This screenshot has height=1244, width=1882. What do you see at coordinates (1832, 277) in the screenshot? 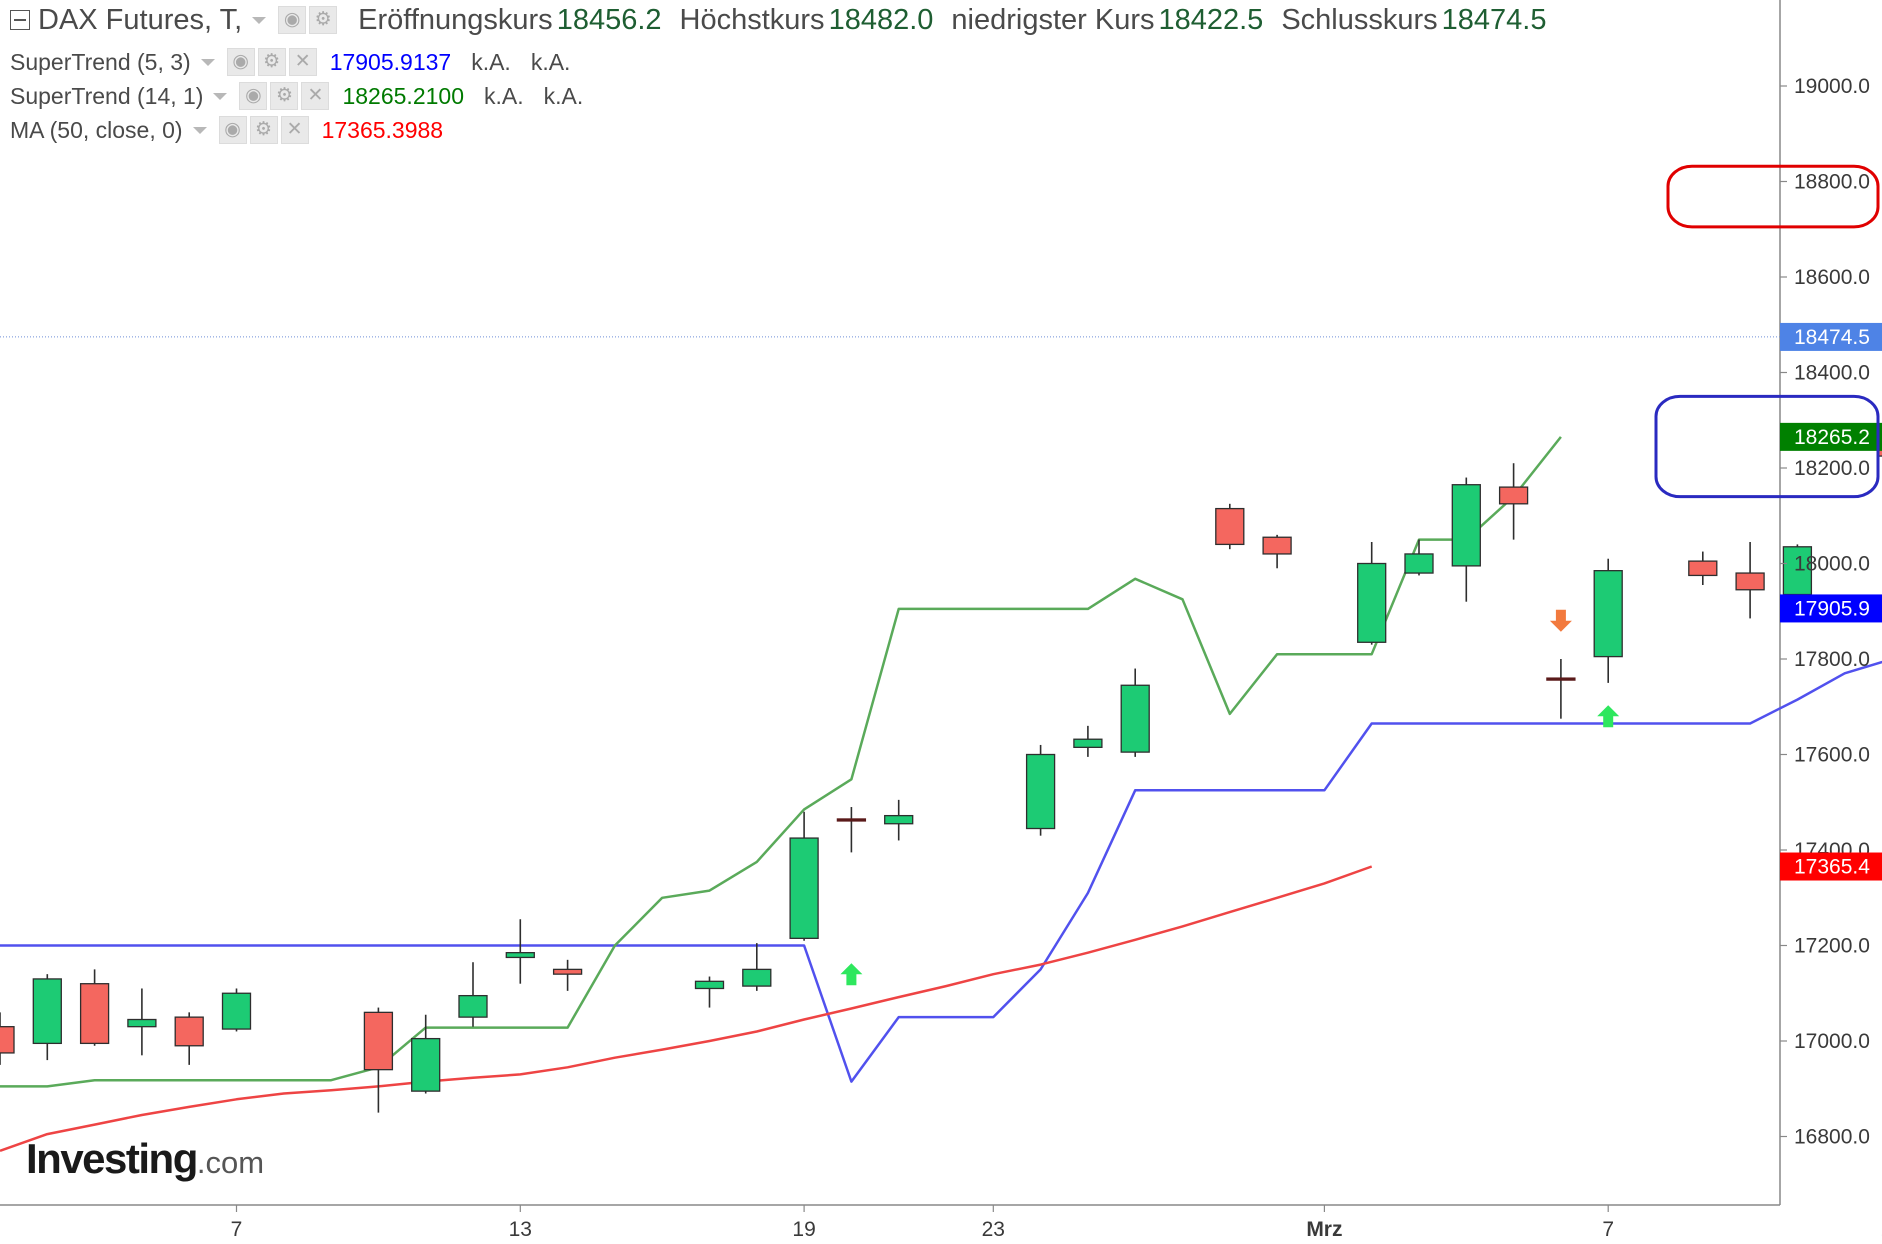
I see `y-tick-label: 18600.0` at bounding box center [1832, 277].